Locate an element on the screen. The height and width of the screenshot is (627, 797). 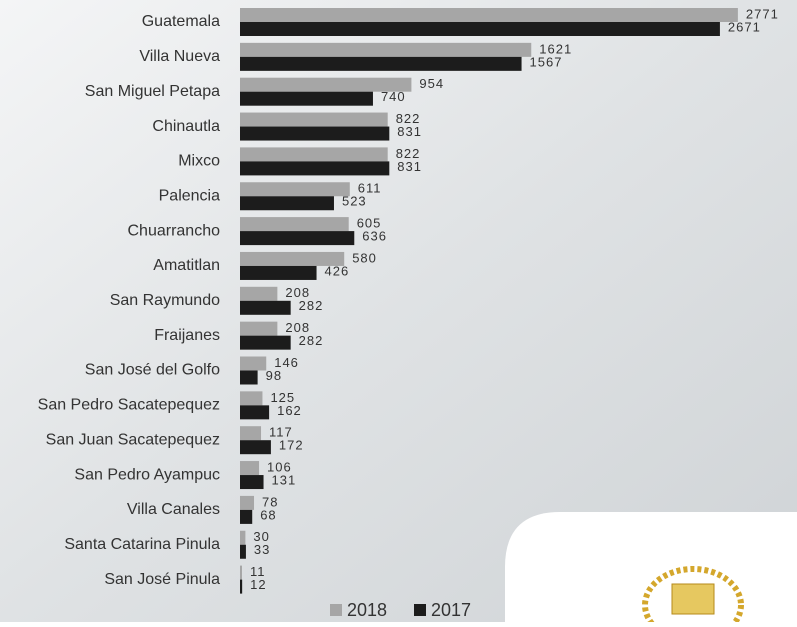
category-label: San Pedro Ayampuc is located at coordinates (147, 474).